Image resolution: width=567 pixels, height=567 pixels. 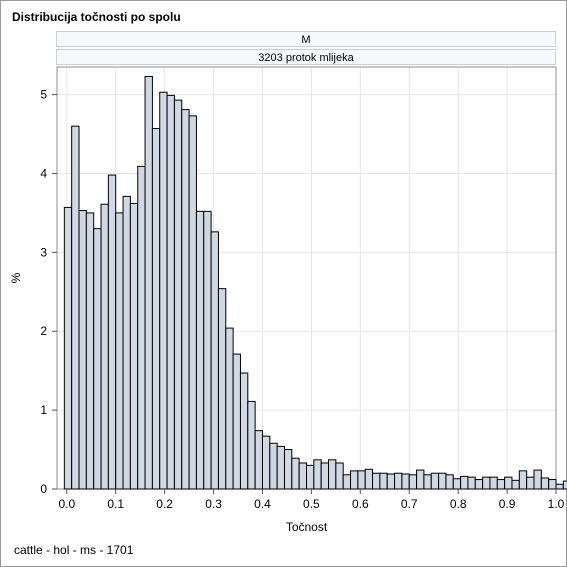 I want to click on x-axis-ticks: 0.0 0.1 0.2 0.3 0.4 0.5 0.6 0.7 0.8 0.9 1.0, so click(x=311, y=500).